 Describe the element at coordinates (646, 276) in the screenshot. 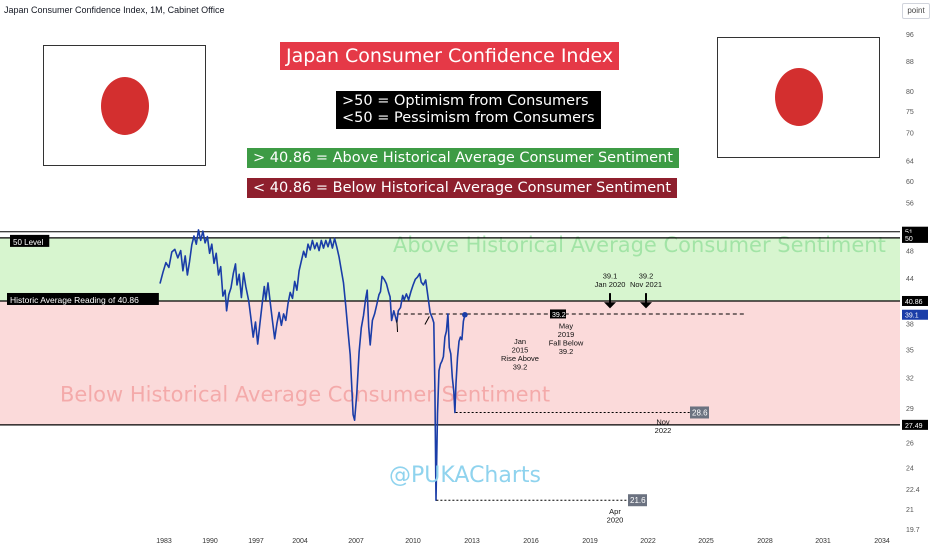

I see `annotation-nov-2021-line-0: 39.2` at that location.